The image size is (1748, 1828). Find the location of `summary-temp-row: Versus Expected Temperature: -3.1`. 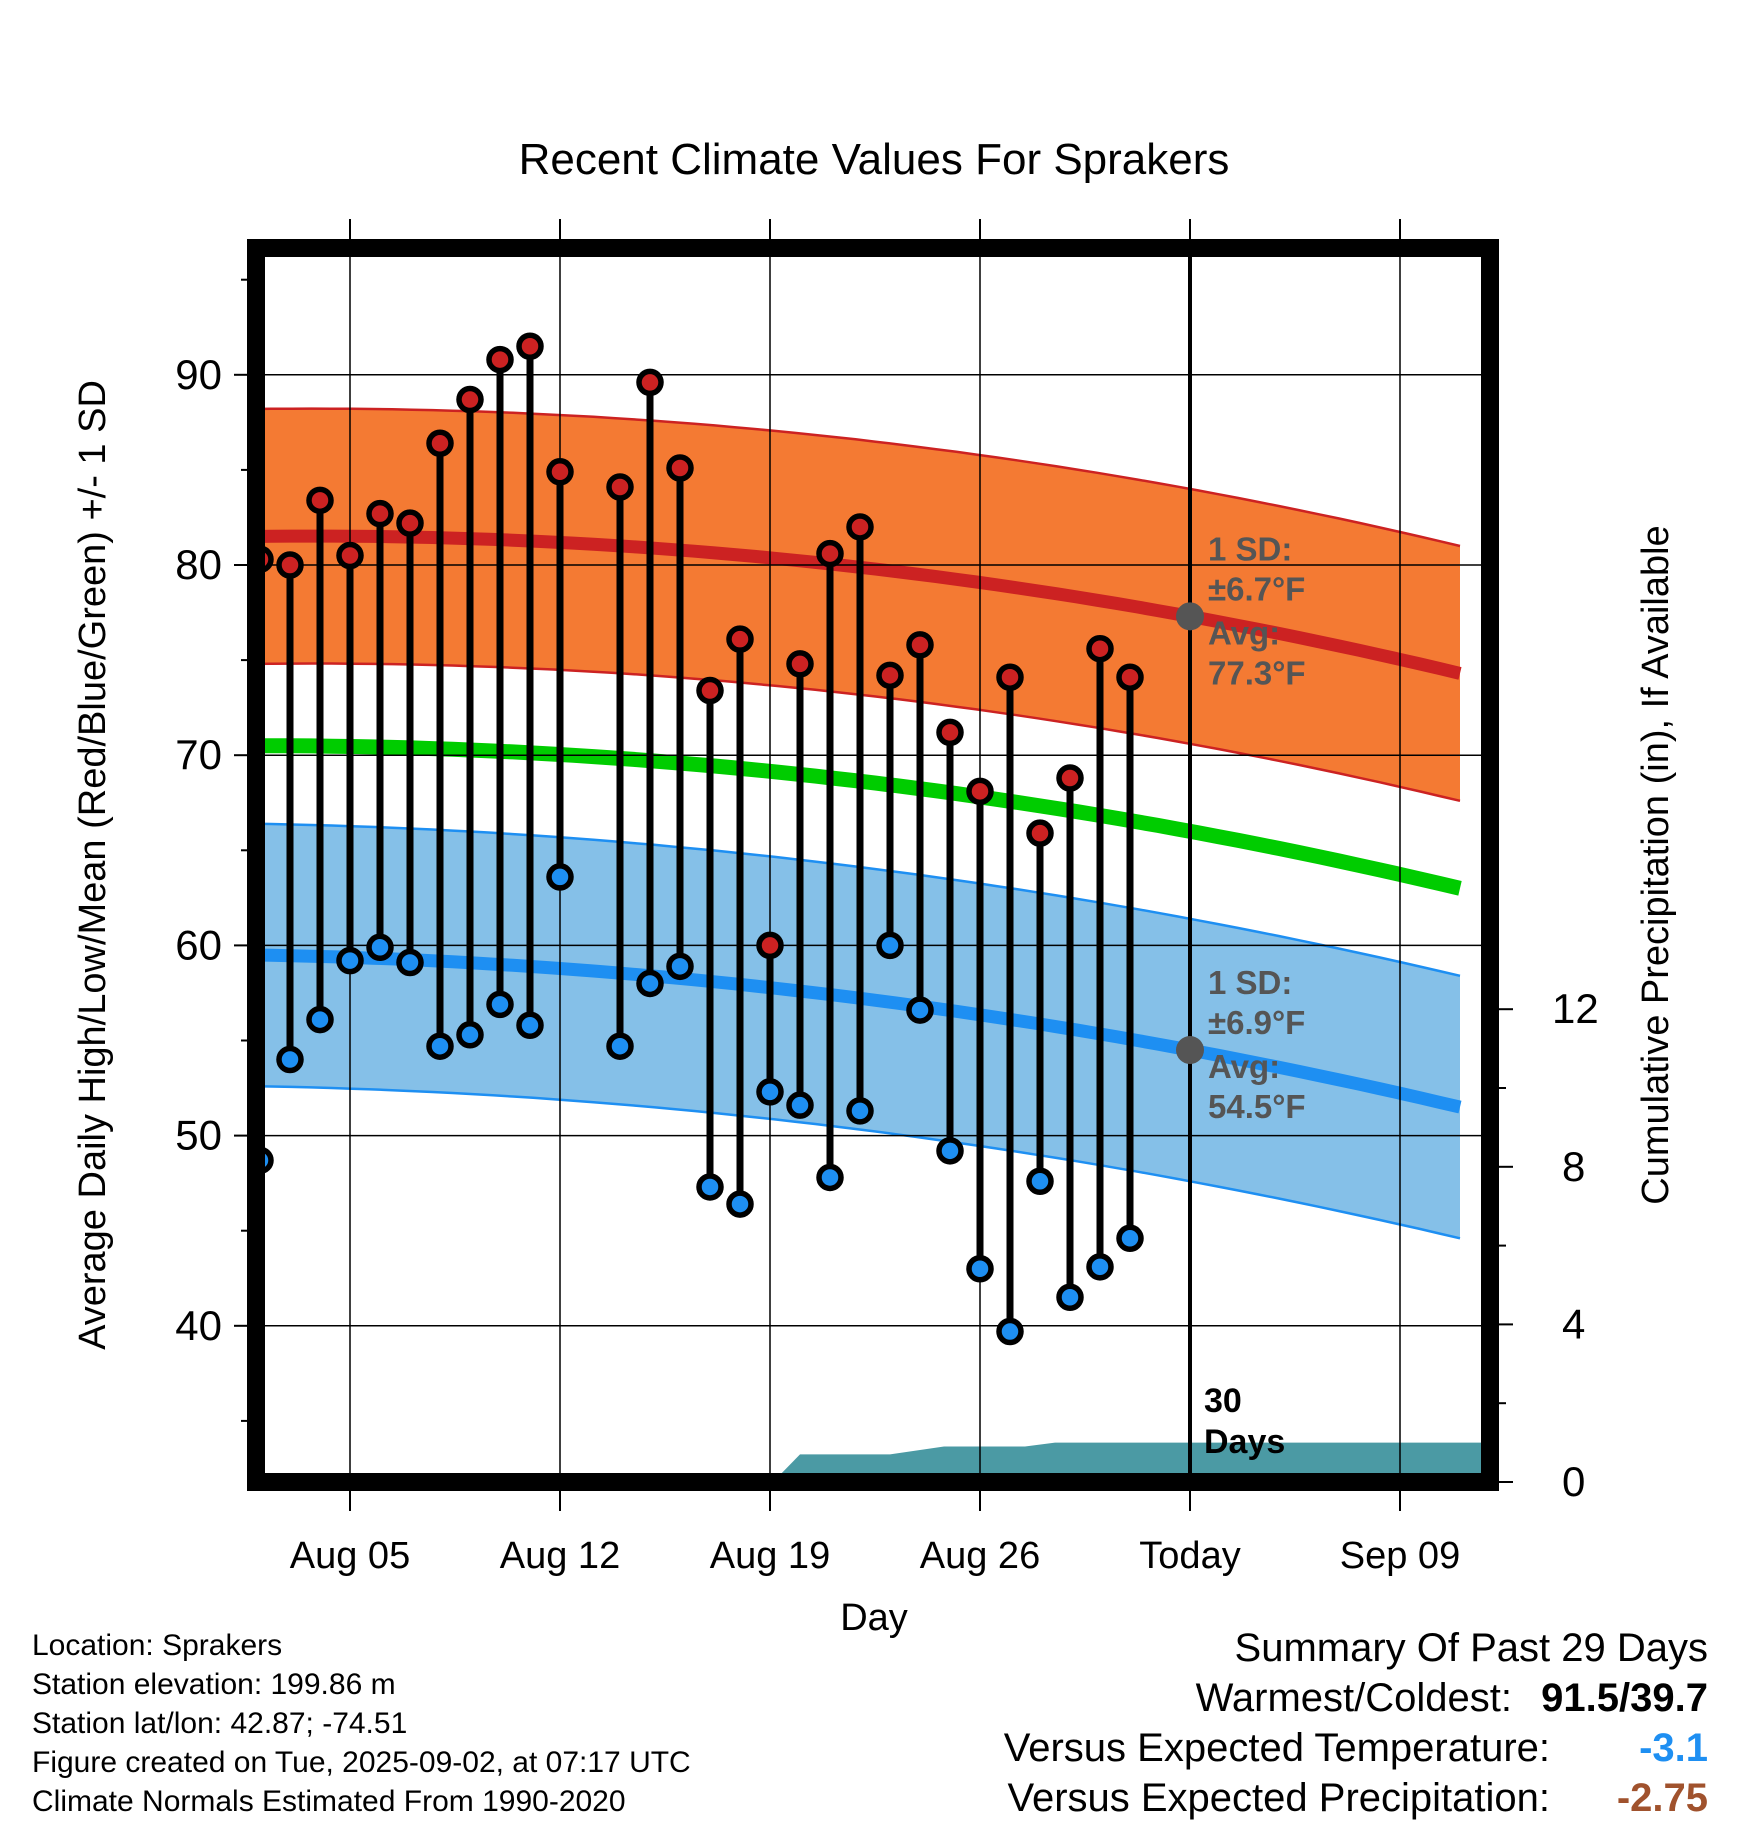

summary-temp-row: Versus Expected Temperature: -3.1 is located at coordinates (1356, 1748).